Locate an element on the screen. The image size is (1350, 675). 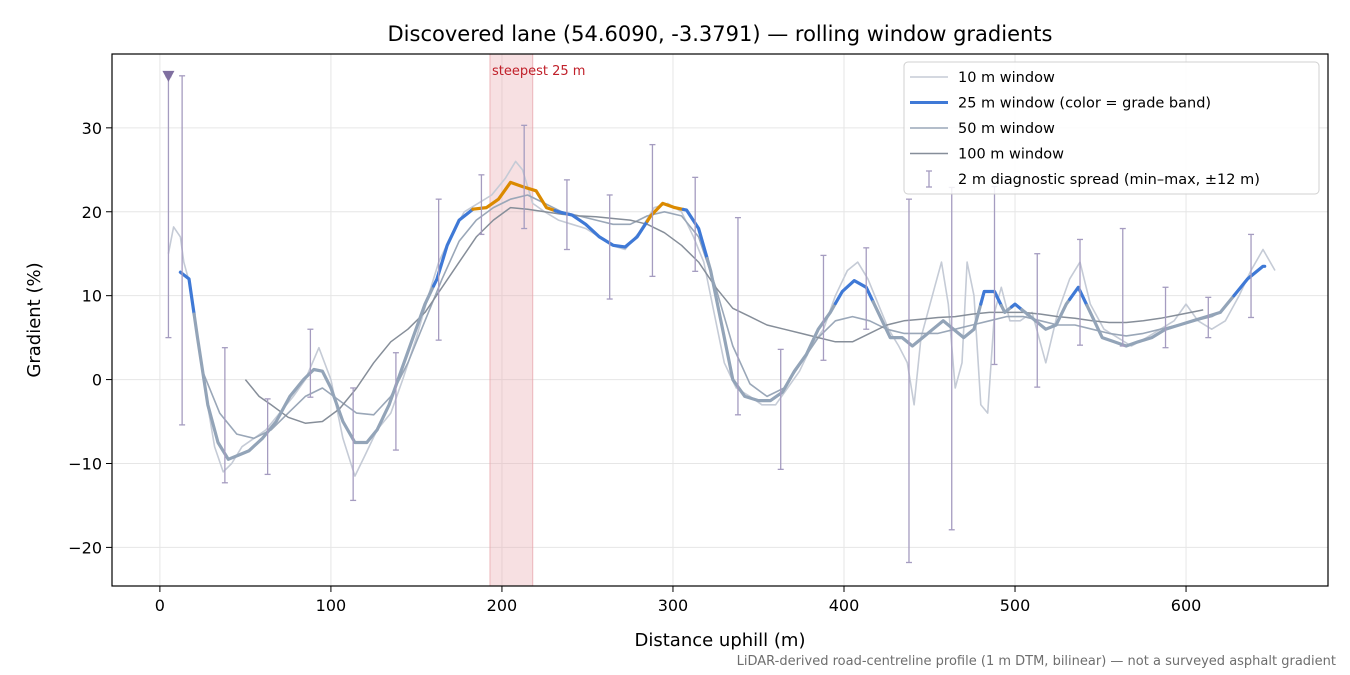
highlight-label: steepest 25 m is located at coordinates (538, 71).